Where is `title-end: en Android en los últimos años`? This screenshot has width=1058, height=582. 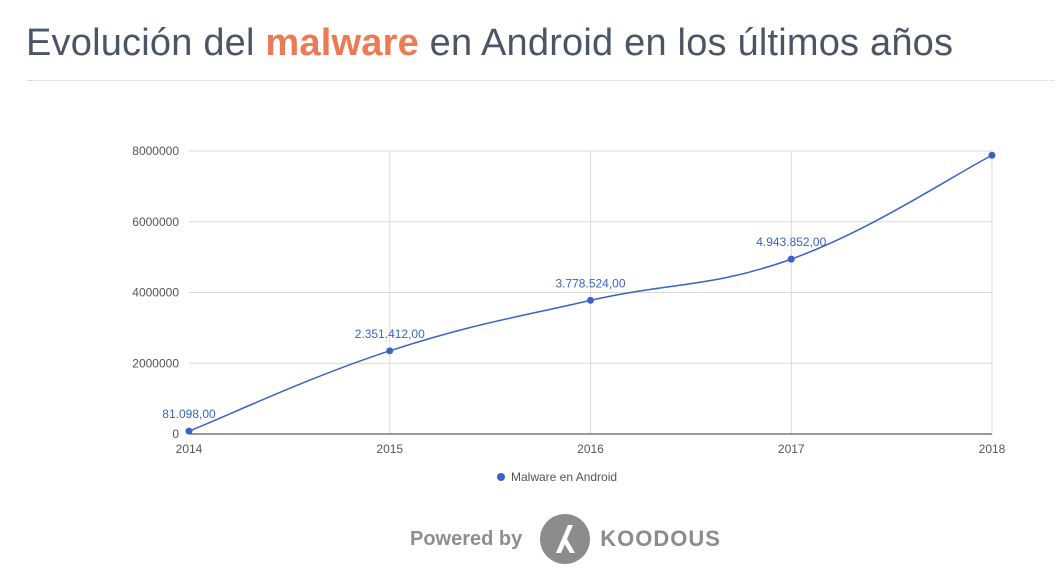
title-end: en Android en los últimos años is located at coordinates (686, 43).